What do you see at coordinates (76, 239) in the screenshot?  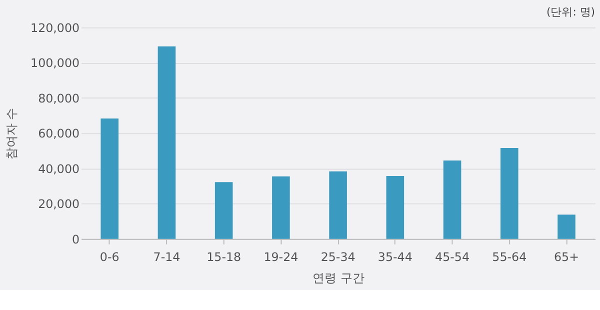 I see `y-tick-label: 0` at bounding box center [76, 239].